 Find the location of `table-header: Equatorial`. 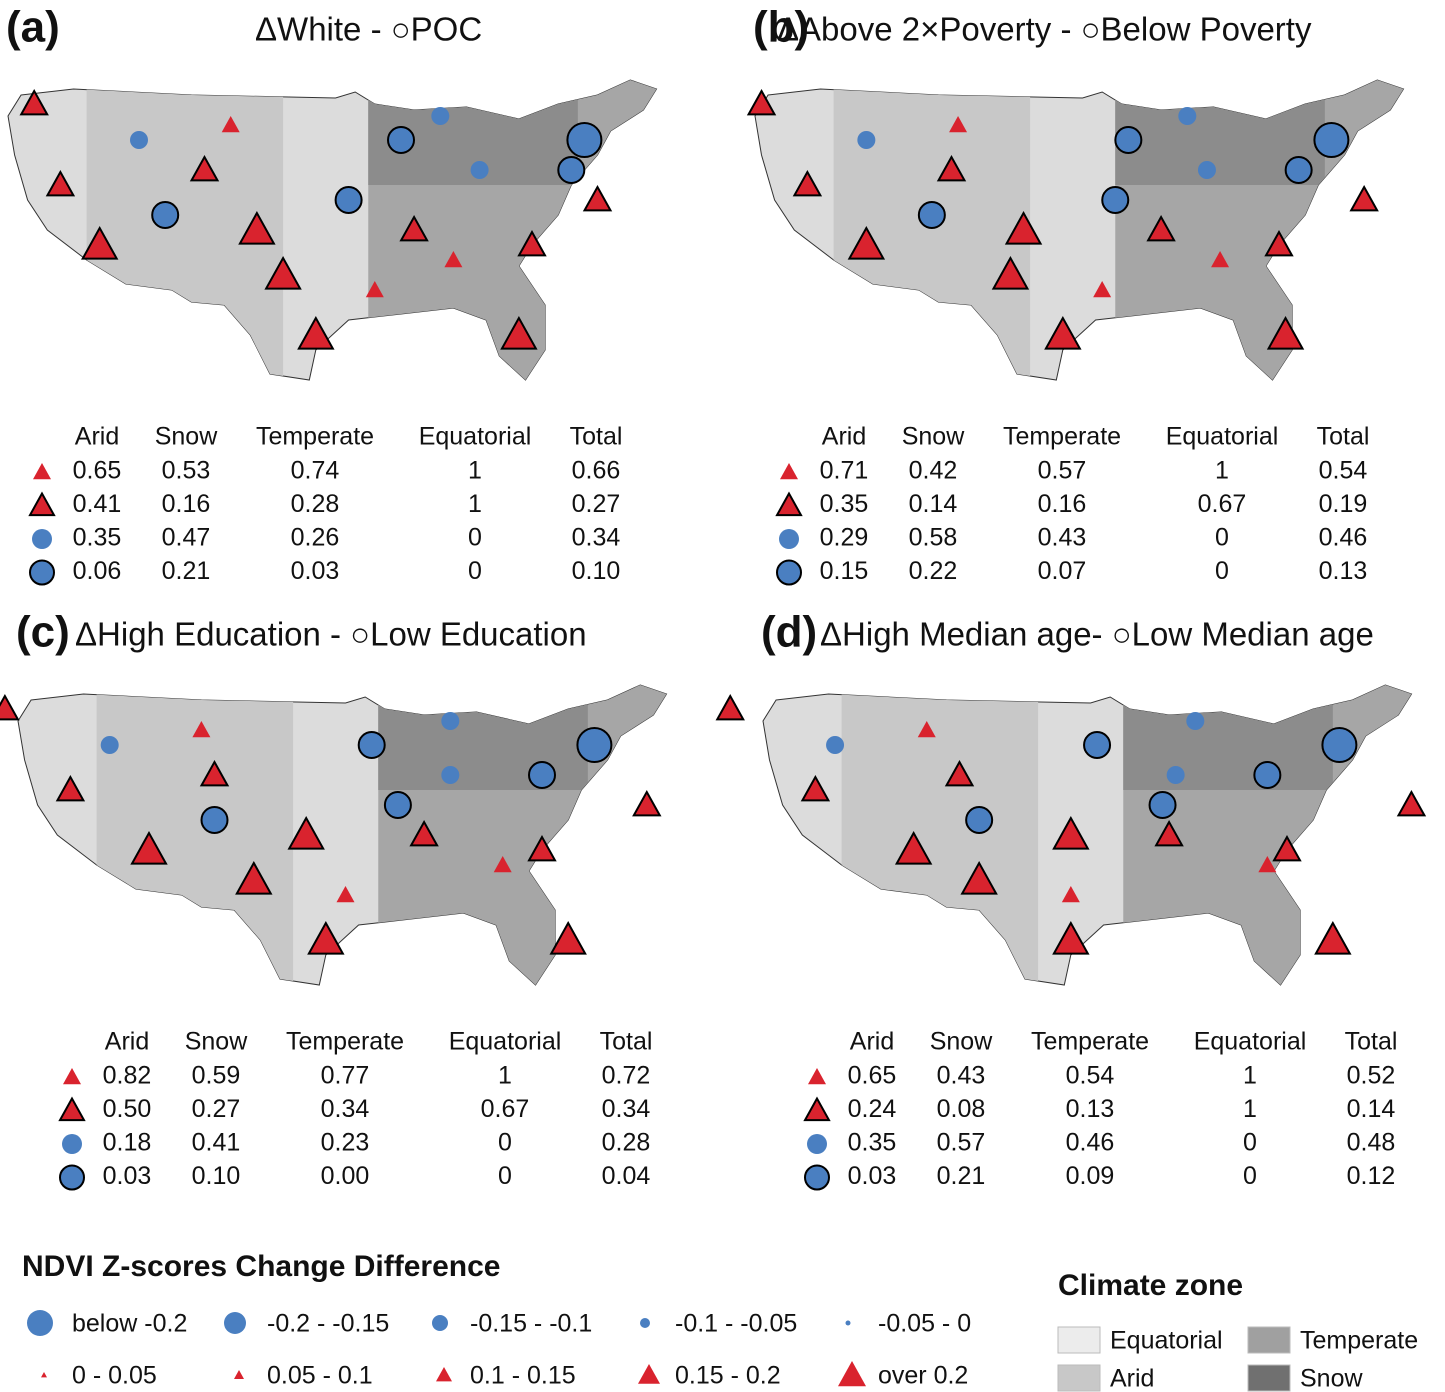

table-header: Equatorial is located at coordinates (1222, 437).